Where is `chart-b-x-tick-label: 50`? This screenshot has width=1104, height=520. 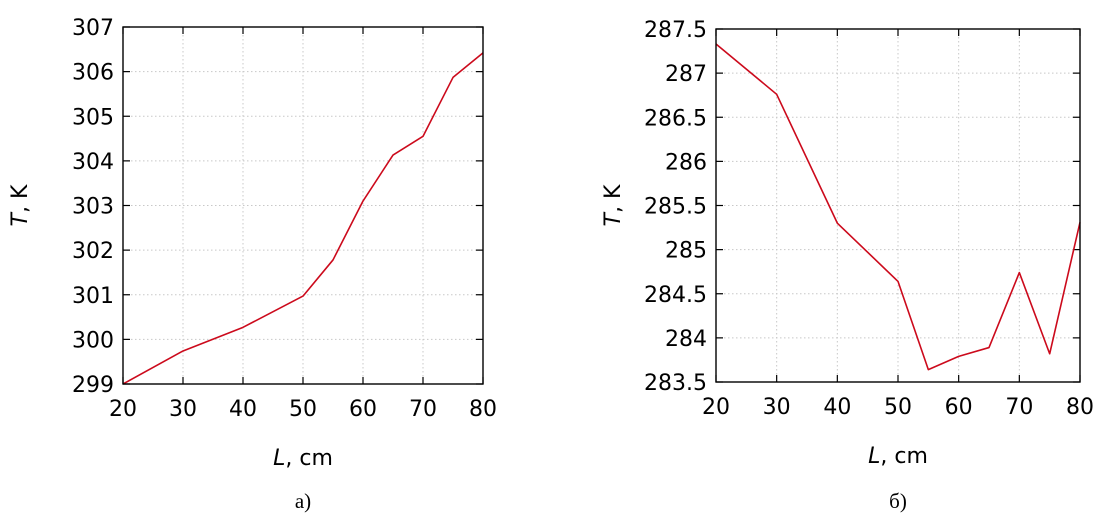
chart-b-x-tick-label: 50 is located at coordinates (898, 407).